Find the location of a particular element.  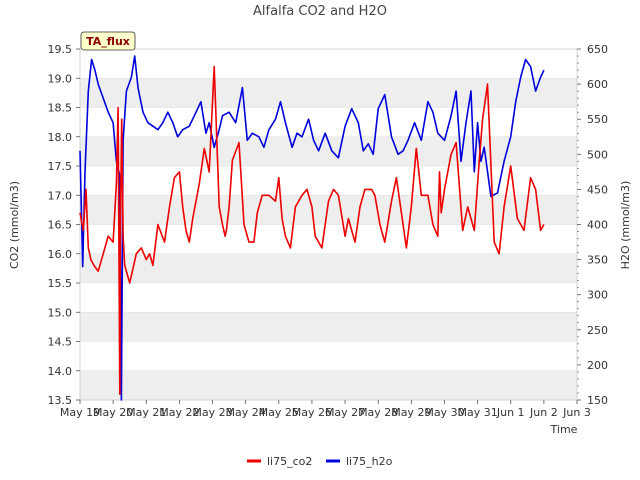

x-tick-label: May 20 is located at coordinates (113, 412).